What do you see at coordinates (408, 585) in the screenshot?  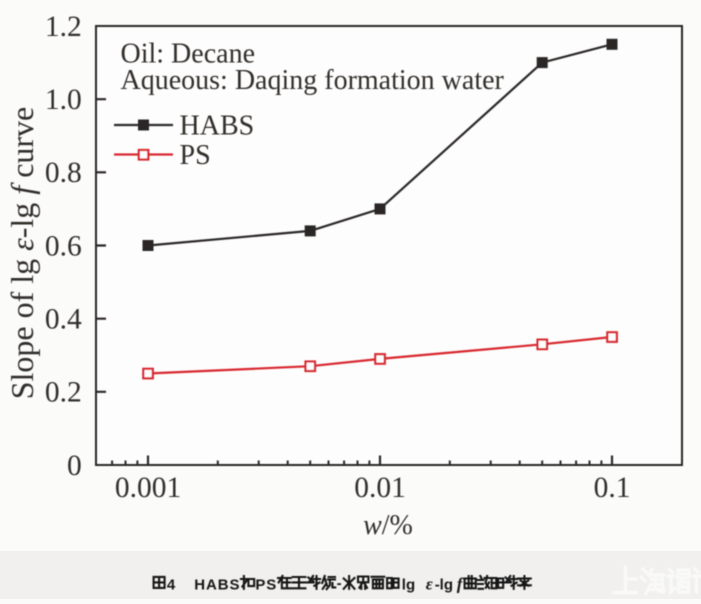 I see `svg-text: lg` at bounding box center [408, 585].